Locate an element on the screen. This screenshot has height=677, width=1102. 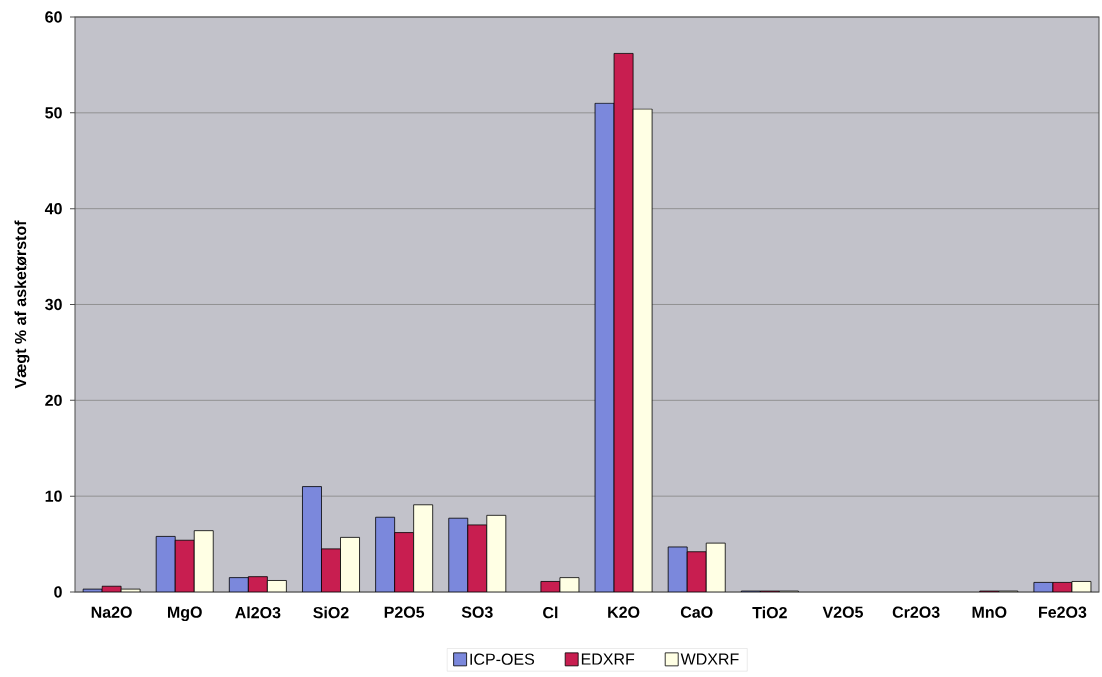
x-tick-label: Al2O3 is located at coordinates (258, 612).